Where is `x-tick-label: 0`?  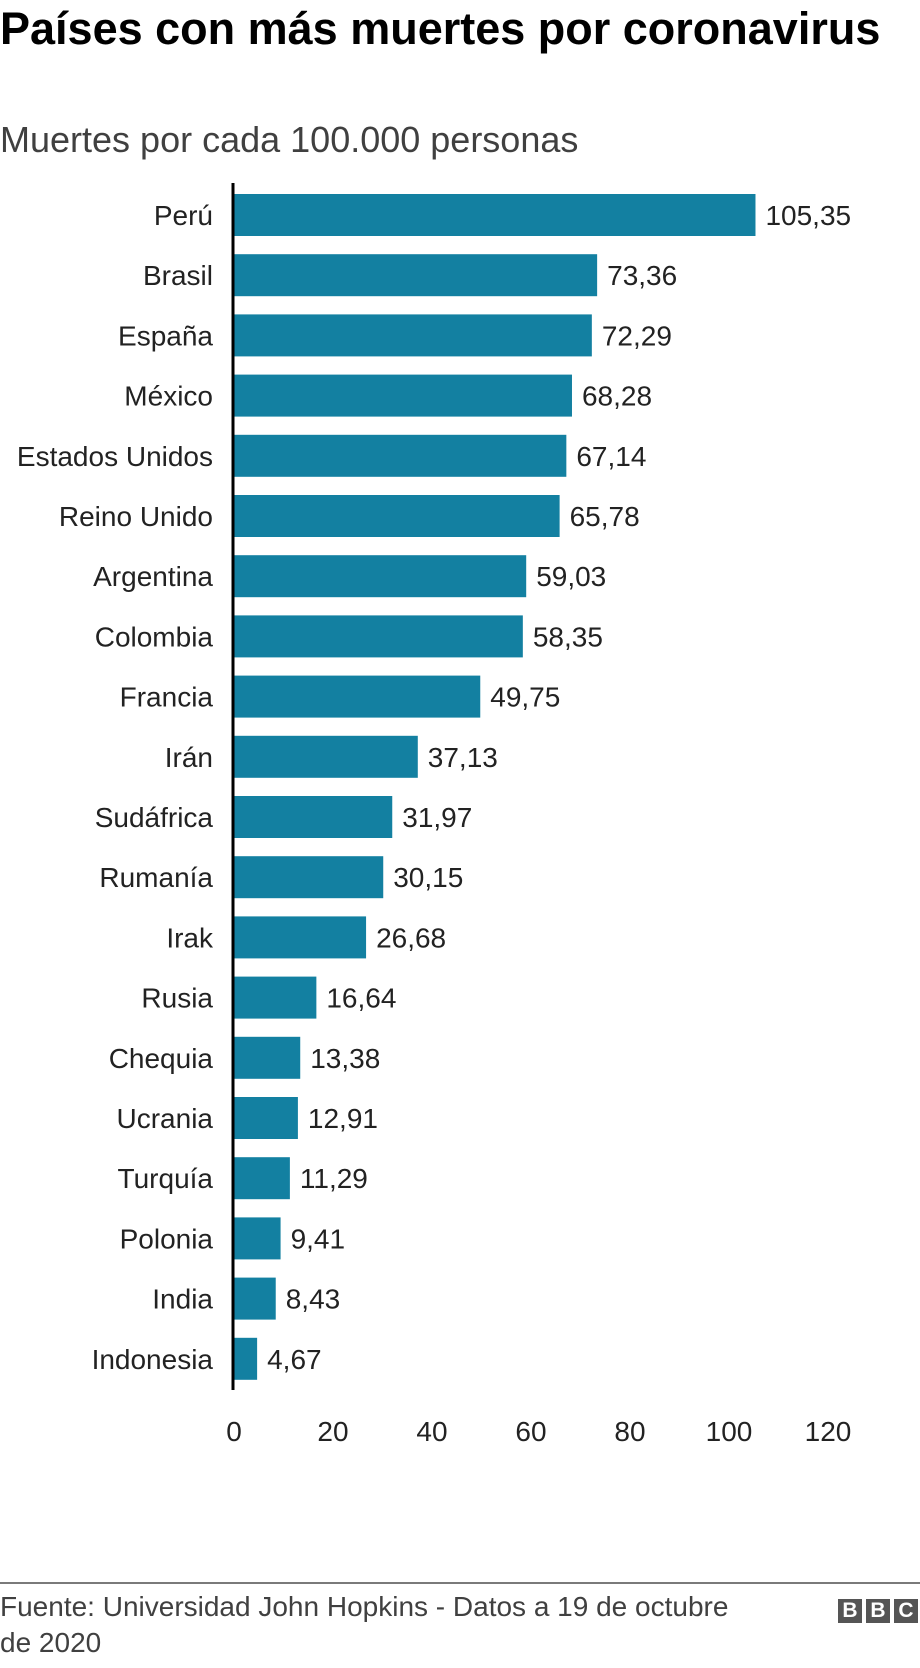 x-tick-label: 0 is located at coordinates (234, 1431).